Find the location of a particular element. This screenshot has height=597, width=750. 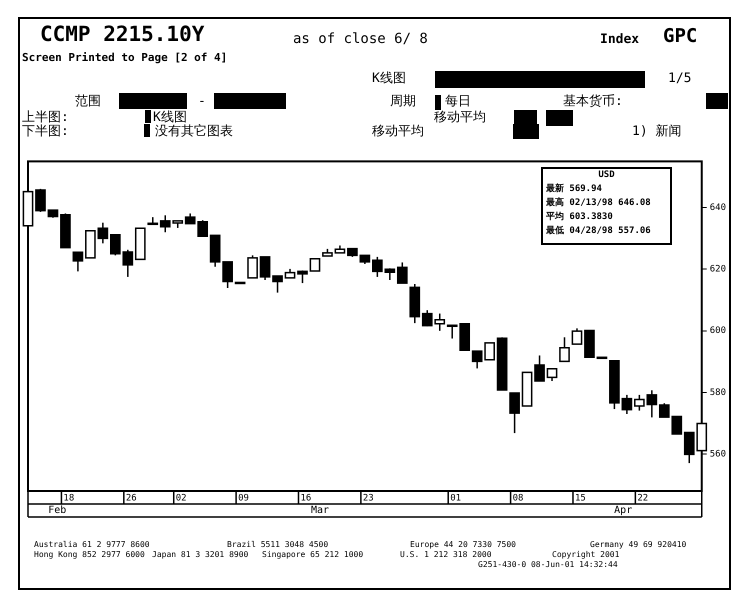

text: GPC is located at coordinates (680, 36).